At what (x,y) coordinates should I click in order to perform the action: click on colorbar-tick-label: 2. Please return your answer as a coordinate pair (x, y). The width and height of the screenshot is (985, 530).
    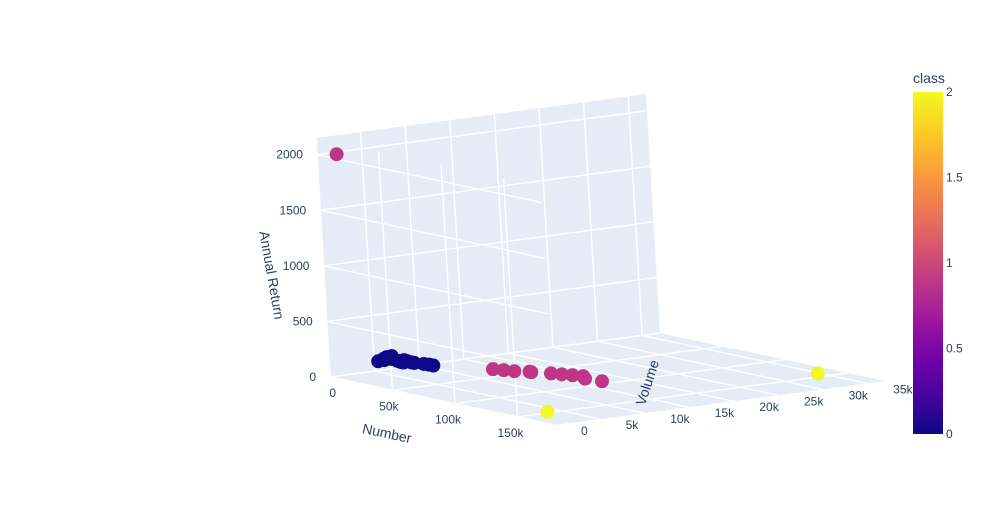
    Looking at the image, I should click on (949, 92).